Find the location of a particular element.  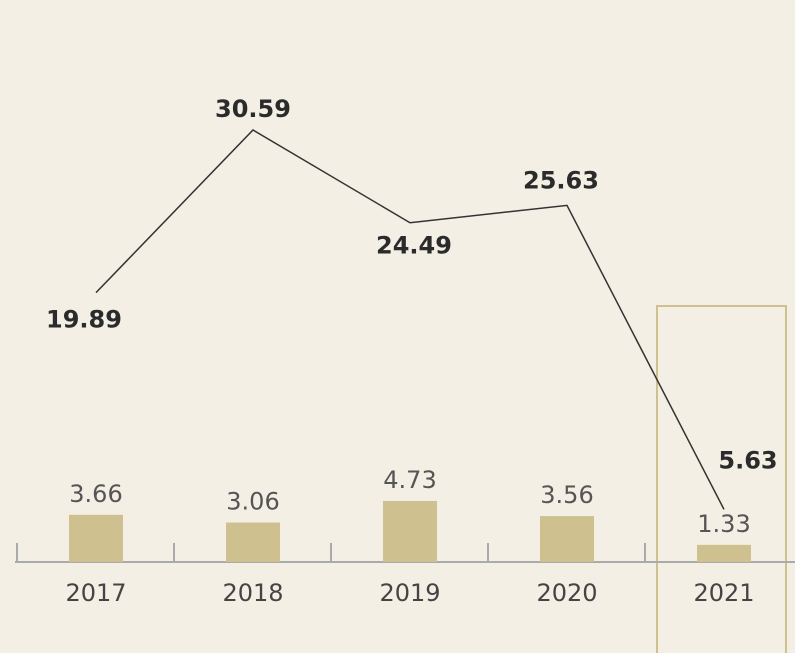

line-value-label: 19.89 is located at coordinates (84, 320).